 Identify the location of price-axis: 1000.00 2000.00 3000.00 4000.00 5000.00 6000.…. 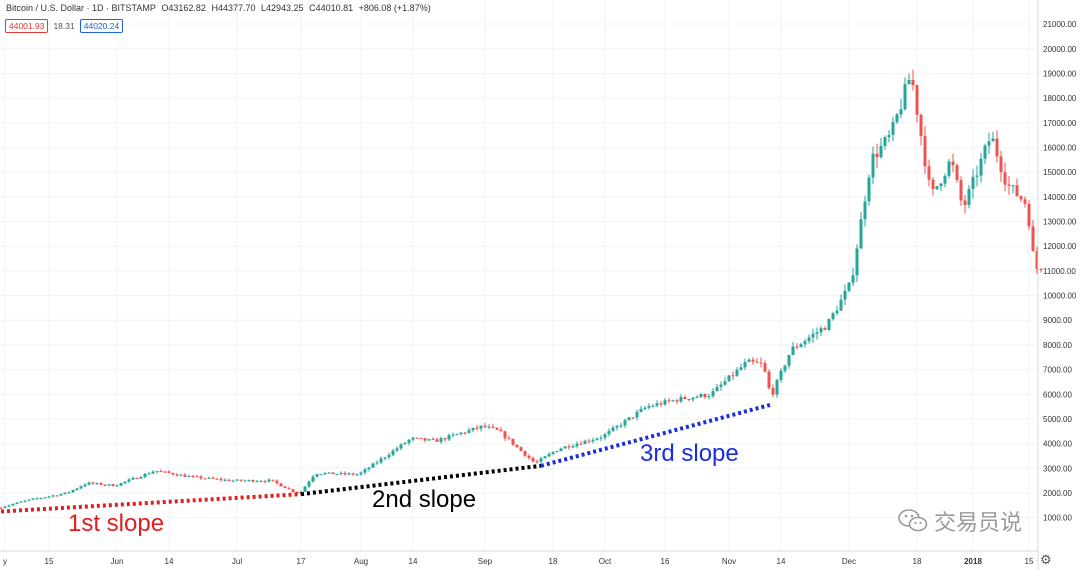
(1057, 285).